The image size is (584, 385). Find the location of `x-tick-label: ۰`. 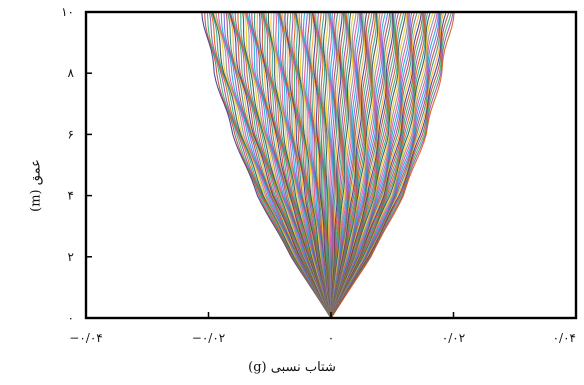

x-tick-label: ۰ is located at coordinates (331, 338).